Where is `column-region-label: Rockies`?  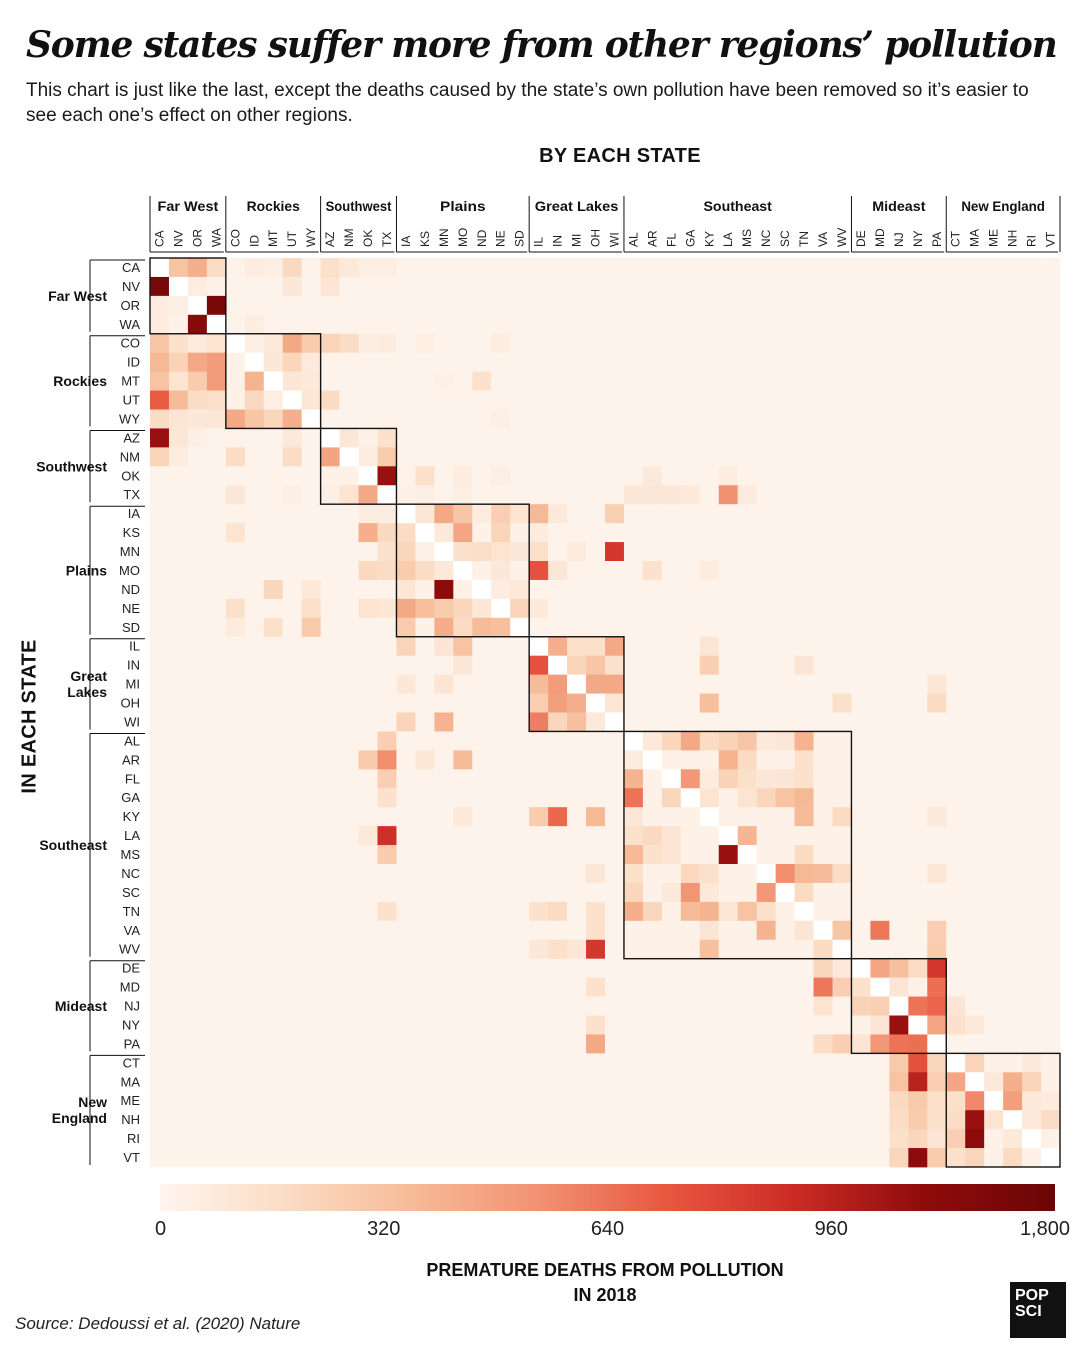
column-region-label: Rockies is located at coordinates (273, 206).